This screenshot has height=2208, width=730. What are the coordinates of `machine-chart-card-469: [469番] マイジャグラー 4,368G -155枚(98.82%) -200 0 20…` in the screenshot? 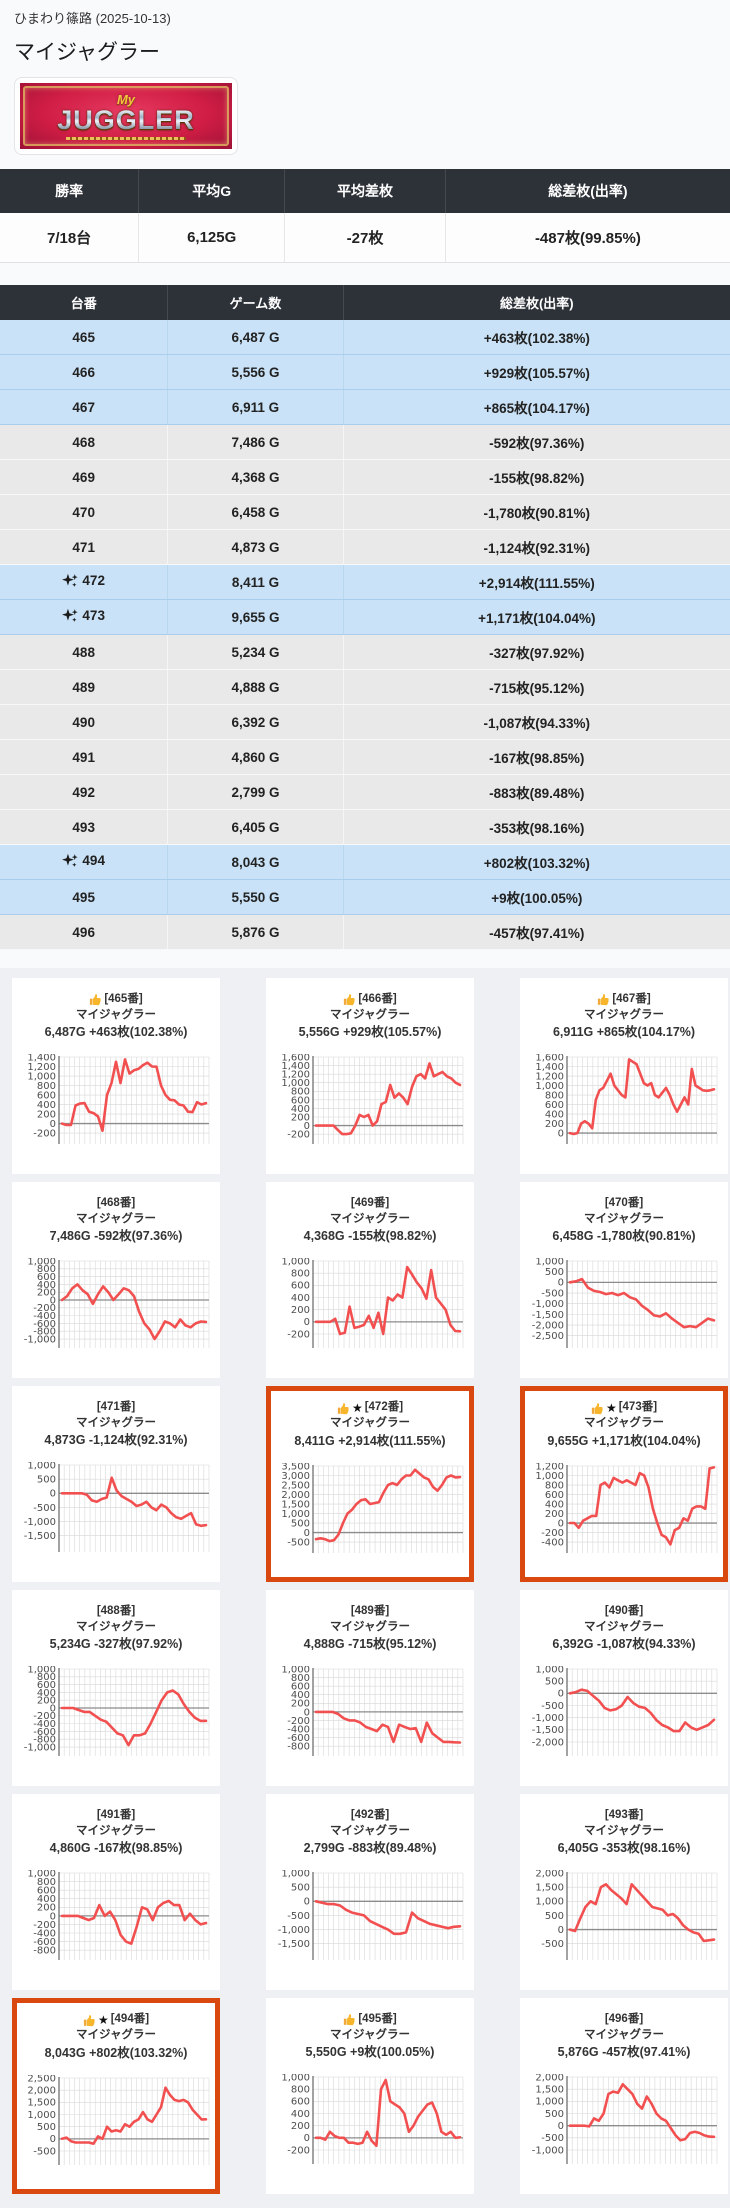 It's located at (370, 1280).